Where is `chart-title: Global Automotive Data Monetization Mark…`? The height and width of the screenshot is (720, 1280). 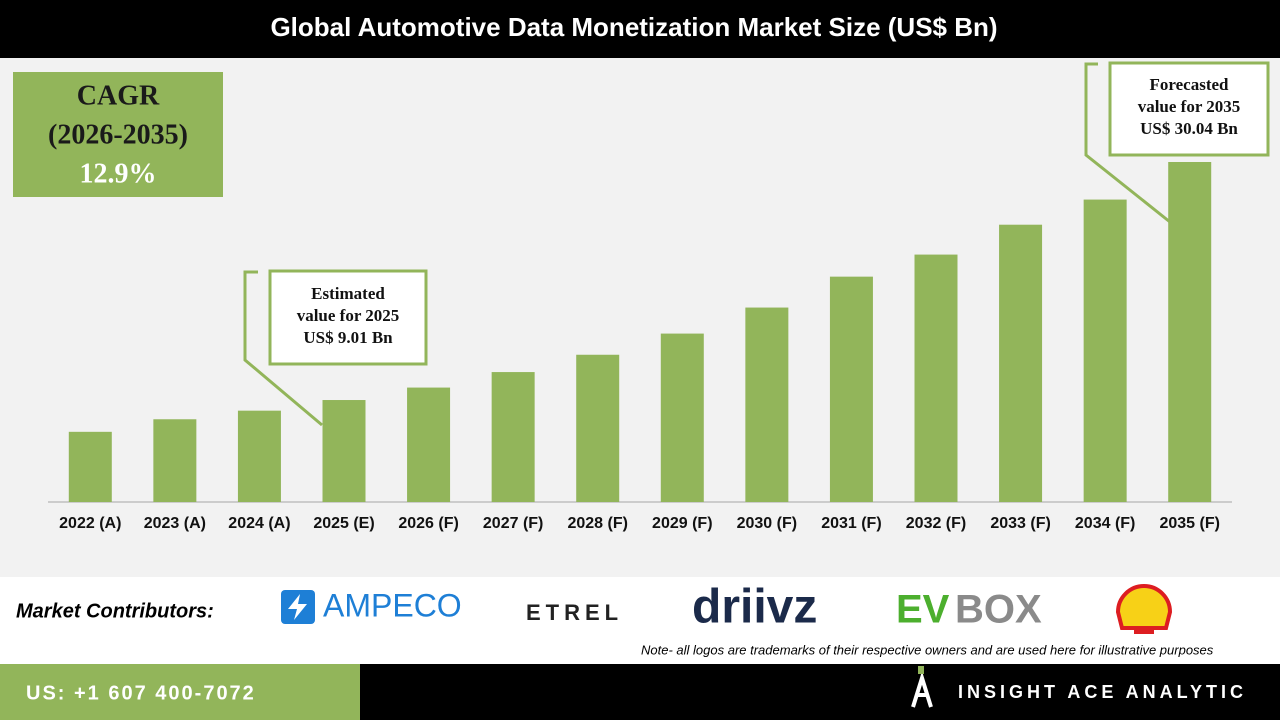
chart-title: Global Automotive Data Monetization Mark… is located at coordinates (633, 27).